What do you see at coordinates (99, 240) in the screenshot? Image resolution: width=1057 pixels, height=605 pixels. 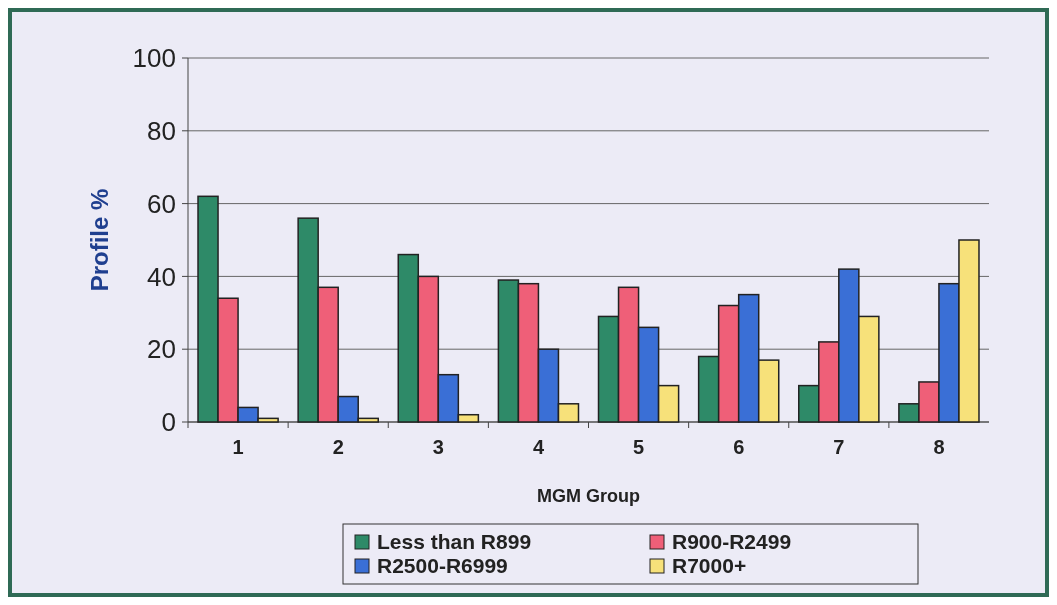 I see `y-axis-title: Profile %` at bounding box center [99, 240].